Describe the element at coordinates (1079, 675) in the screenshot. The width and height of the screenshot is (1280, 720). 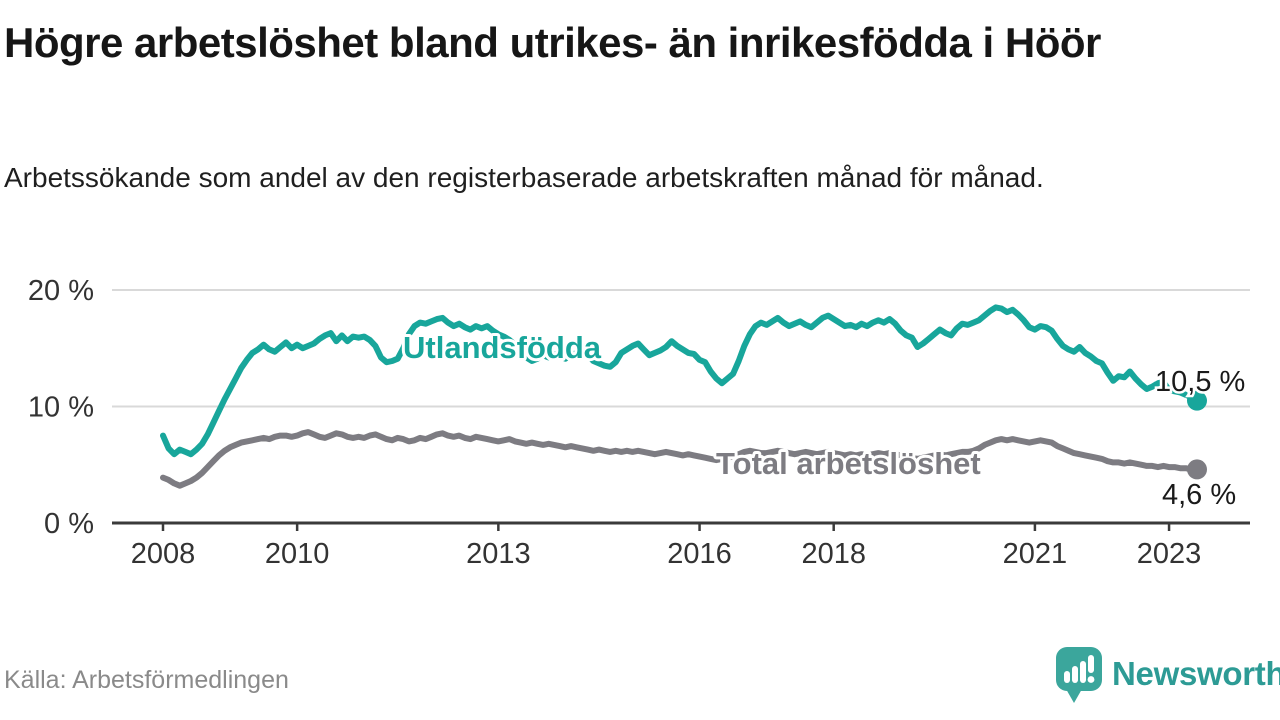
I see `newsworthy-speech-bubble-bar-chart-icon` at that location.